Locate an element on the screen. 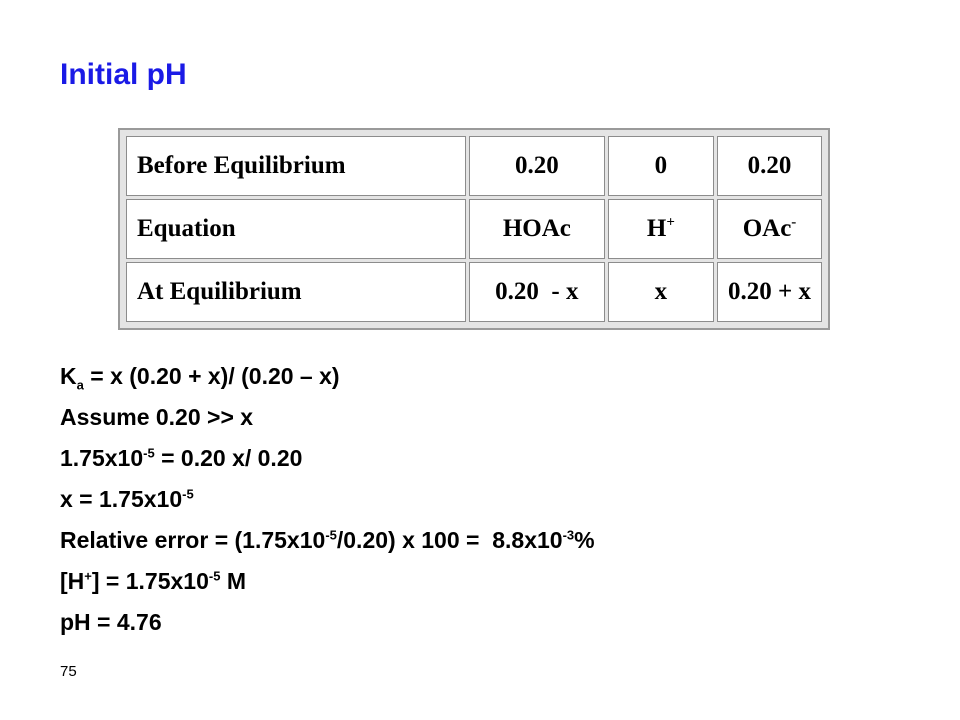 This screenshot has height=720, width=960. ph-result-line: pH = 4.76 is located at coordinates (111, 622).